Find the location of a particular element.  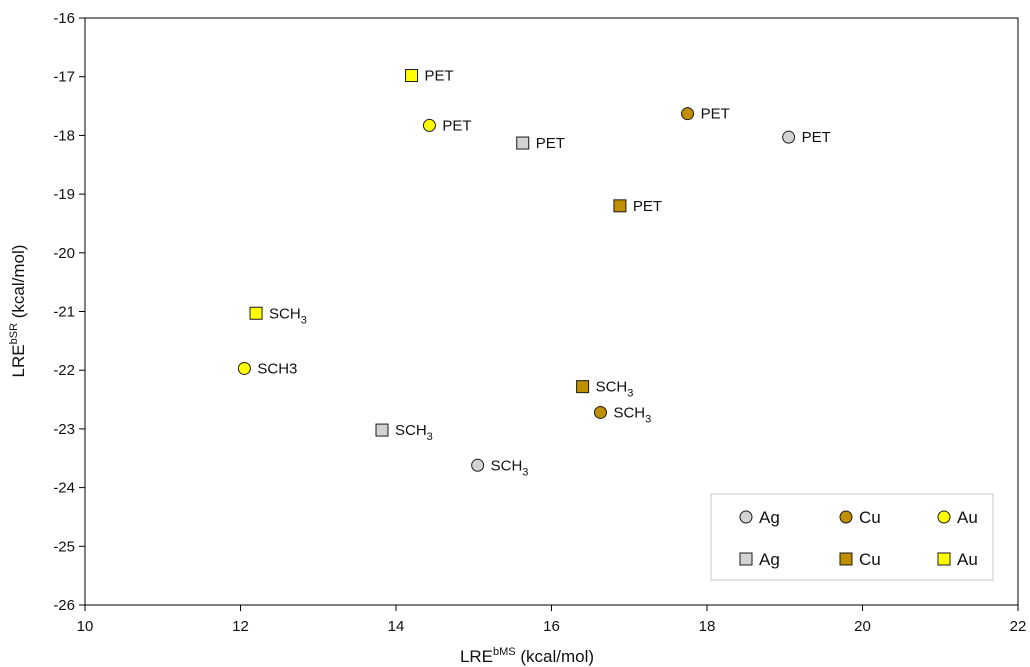

y-axis-title-sup: bSR is located at coordinates (14, 333).